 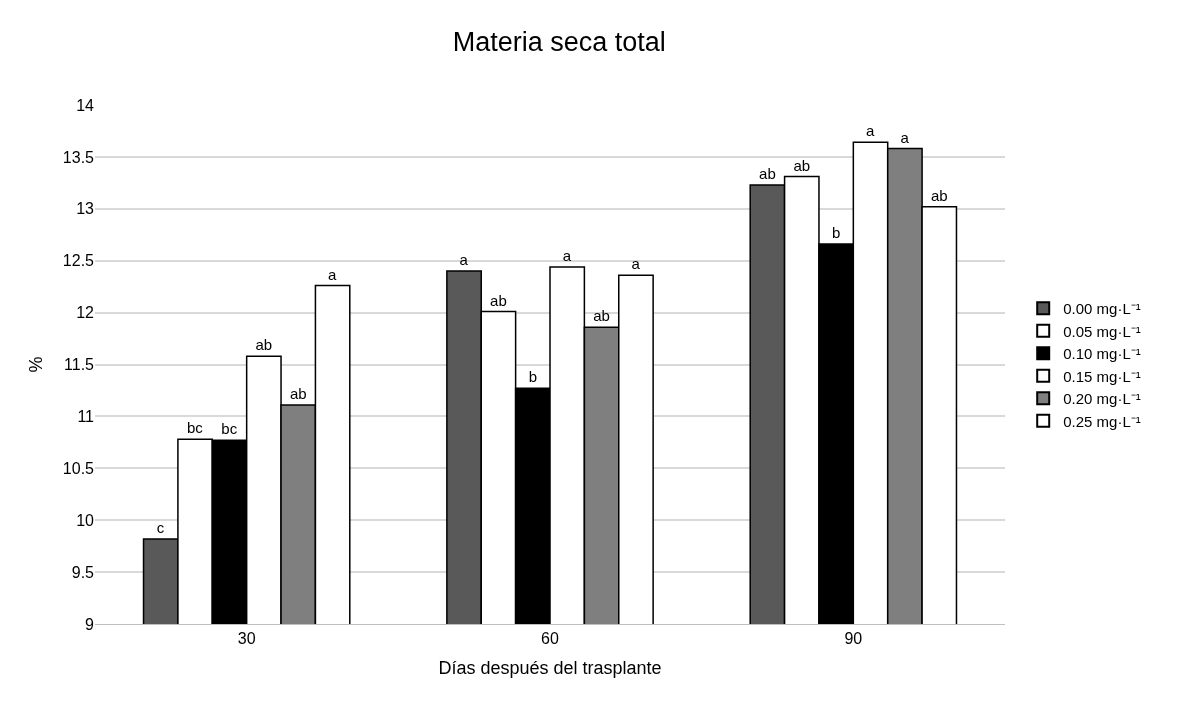 I want to click on chart-title: Materia seca total, so click(x=559, y=42).